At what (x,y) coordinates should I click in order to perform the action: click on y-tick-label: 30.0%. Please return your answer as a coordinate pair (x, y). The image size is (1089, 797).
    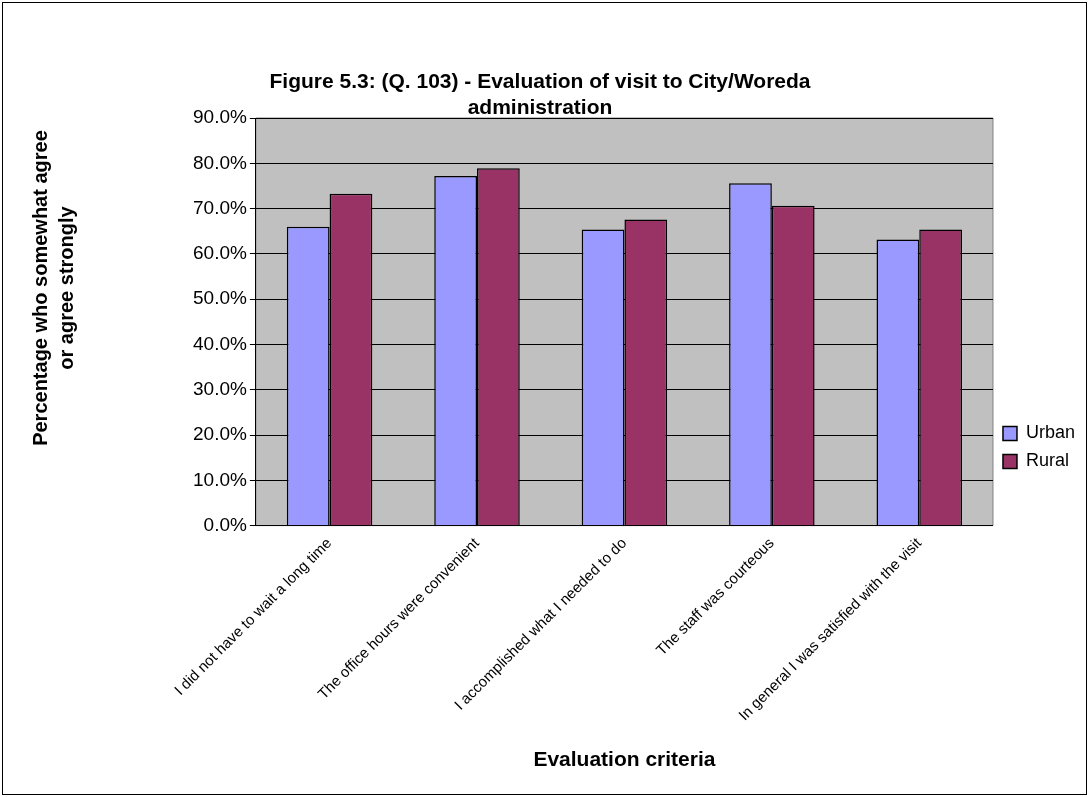
    Looking at the image, I should click on (220, 388).